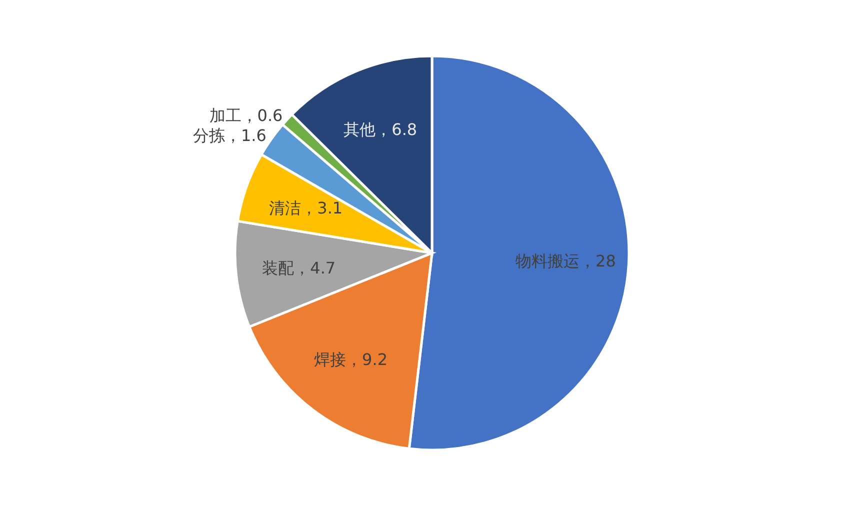 The height and width of the screenshot is (506, 865). Describe the element at coordinates (245, 136) in the screenshot. I see `data-label: ，1.6` at that location.